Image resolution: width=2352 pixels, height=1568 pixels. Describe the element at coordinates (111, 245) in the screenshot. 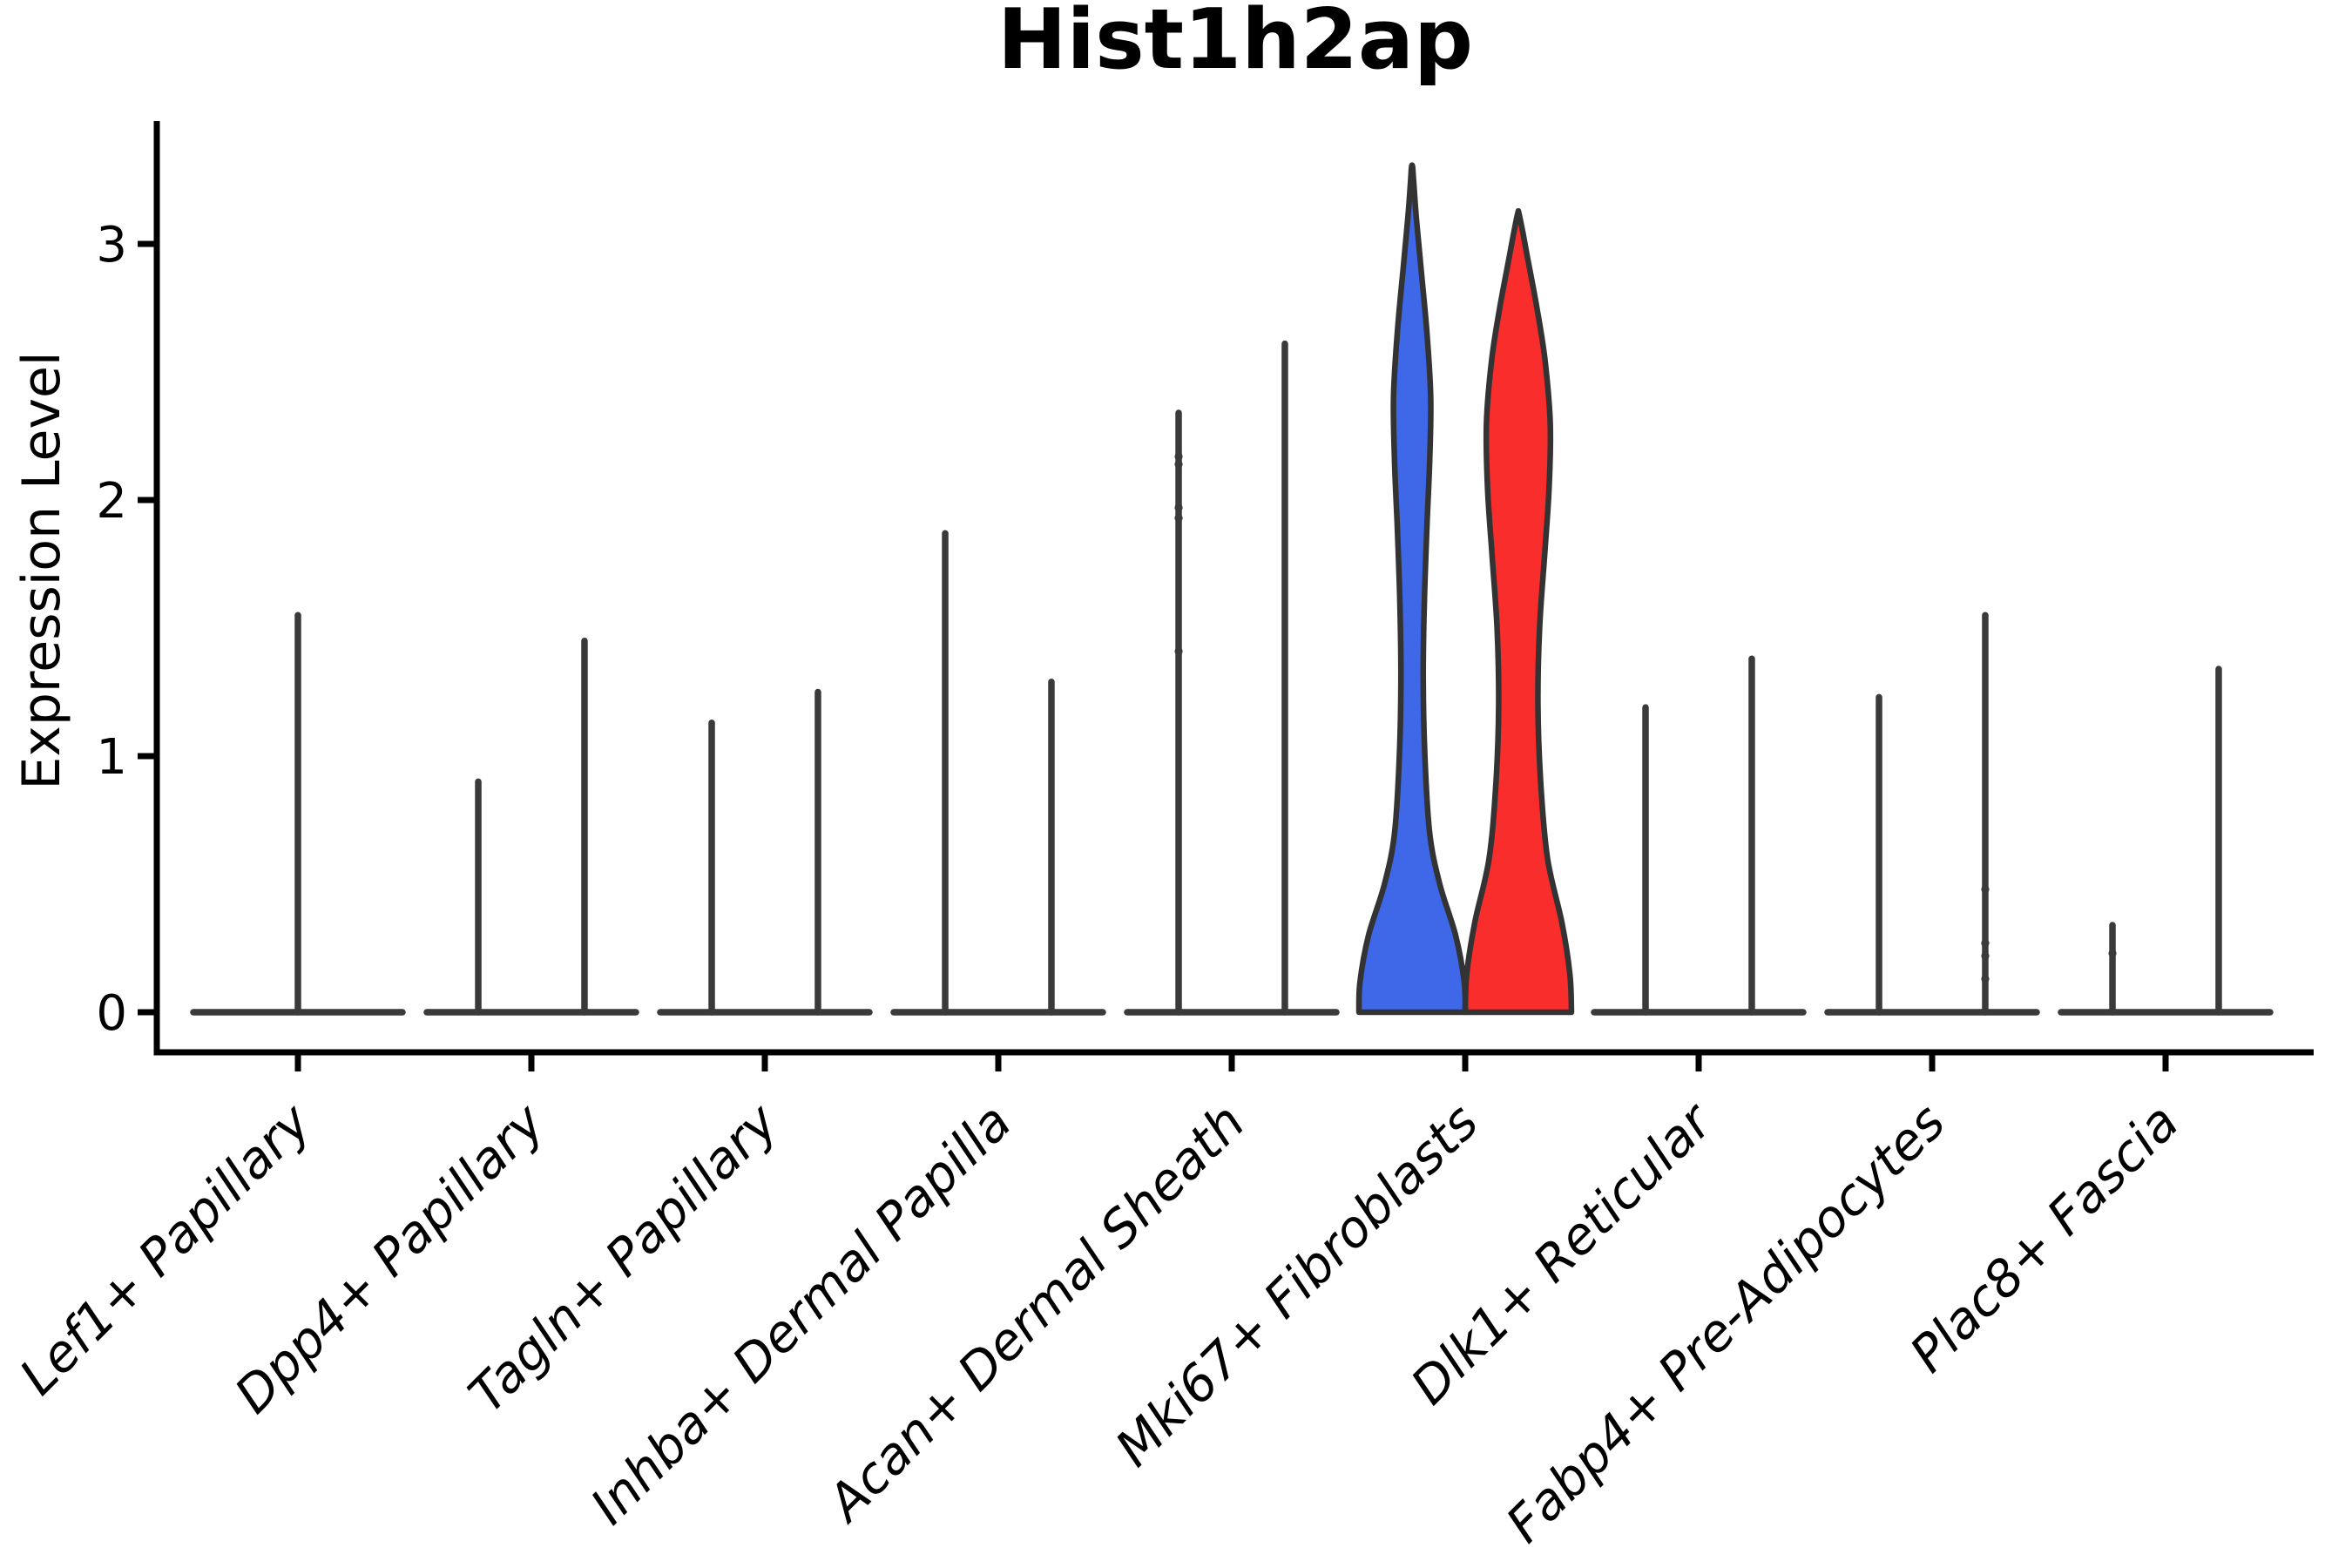

I see `y-tick-label: 3` at that location.